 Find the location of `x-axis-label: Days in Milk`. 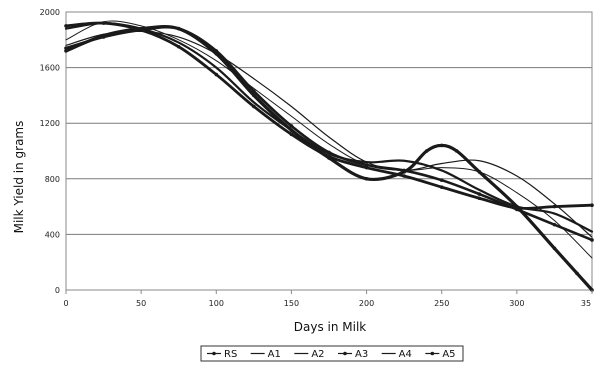

x-axis-label: Days in Milk is located at coordinates (330, 327).